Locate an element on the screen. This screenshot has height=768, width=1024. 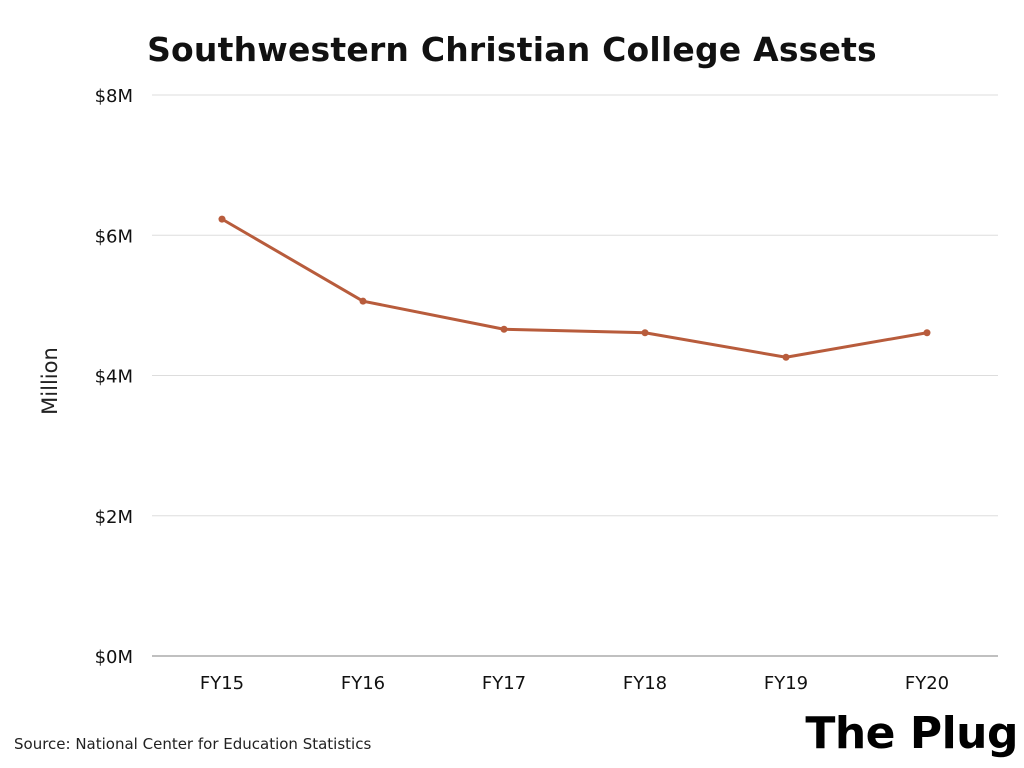
y-tick-label: $2M is located at coordinates (114, 517).